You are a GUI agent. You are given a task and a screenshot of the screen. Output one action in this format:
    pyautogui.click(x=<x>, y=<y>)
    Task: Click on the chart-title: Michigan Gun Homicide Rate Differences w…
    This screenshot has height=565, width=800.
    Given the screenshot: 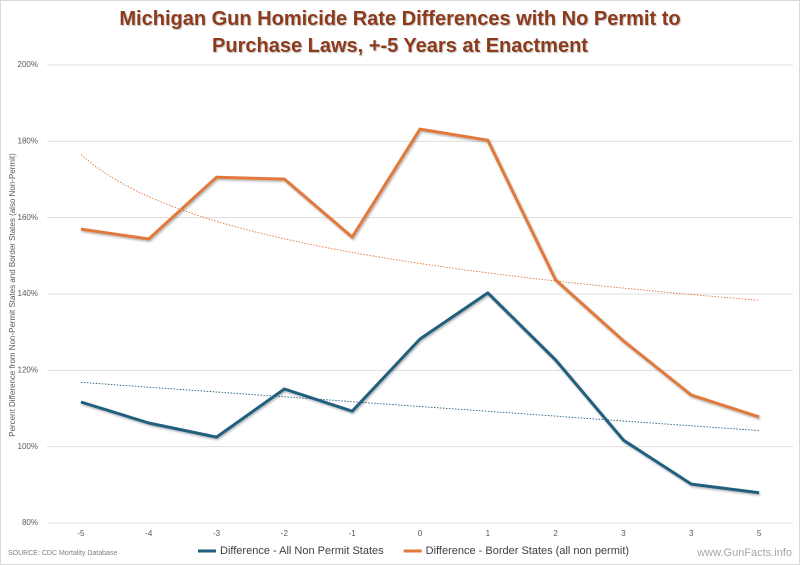 What is the action you would take?
    pyautogui.click(x=400, y=32)
    